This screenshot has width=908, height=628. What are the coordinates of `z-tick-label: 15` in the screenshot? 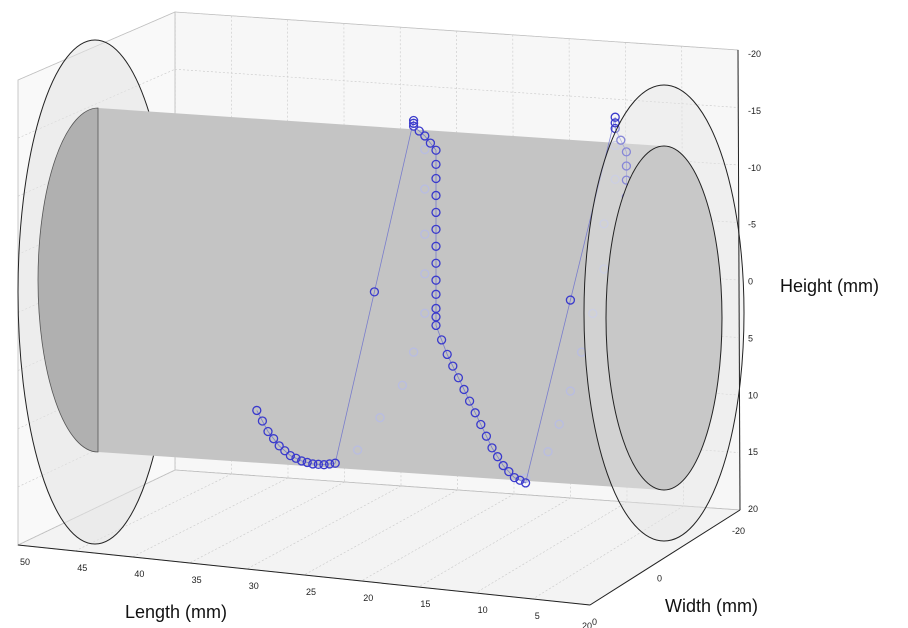 It's located at (753, 452).